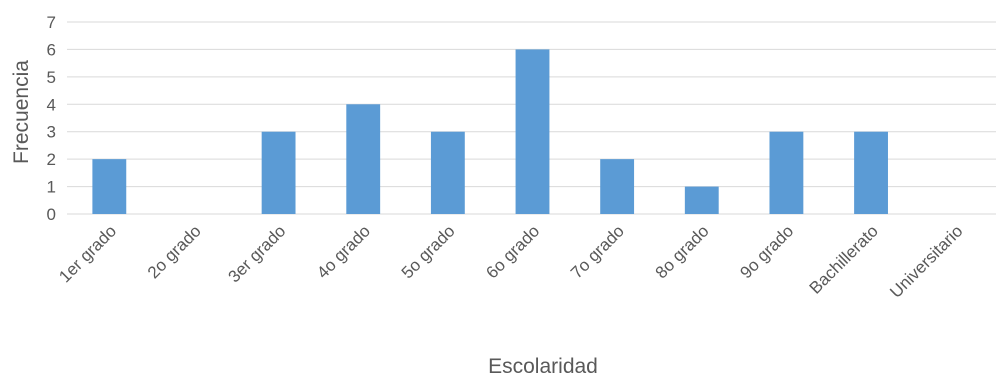  I want to click on y-tick-label: 6, so click(51, 49).